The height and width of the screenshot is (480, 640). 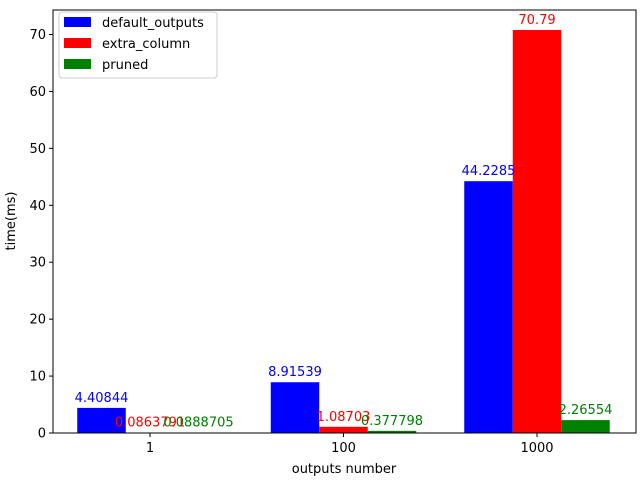 I want to click on data-label-extra_column-100: 1.08703, so click(x=344, y=417).